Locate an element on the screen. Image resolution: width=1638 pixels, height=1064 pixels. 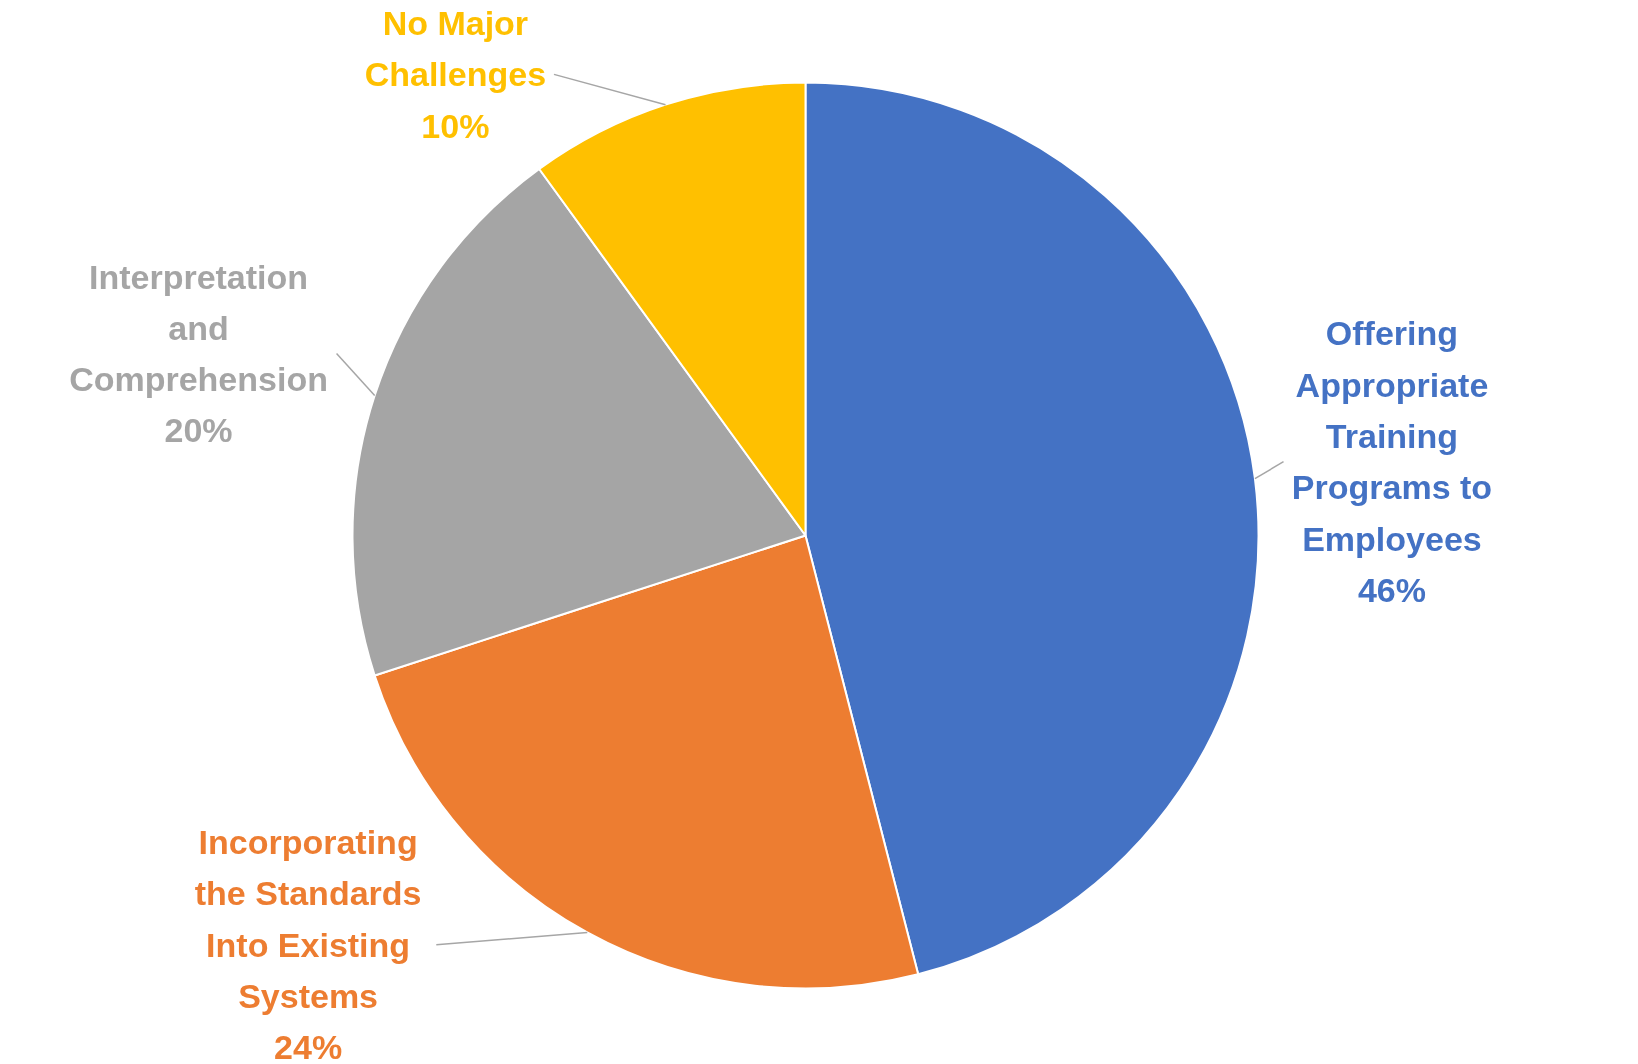
data-label: 24% is located at coordinates (308, 1046).